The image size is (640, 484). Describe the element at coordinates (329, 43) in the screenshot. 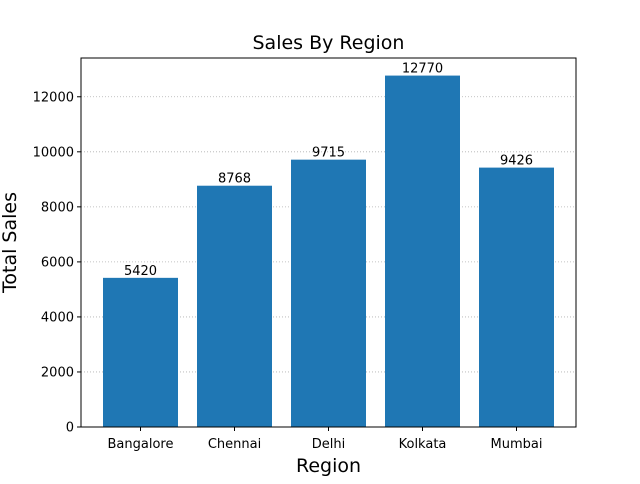

I see `chart-title: Sales By Region` at that location.